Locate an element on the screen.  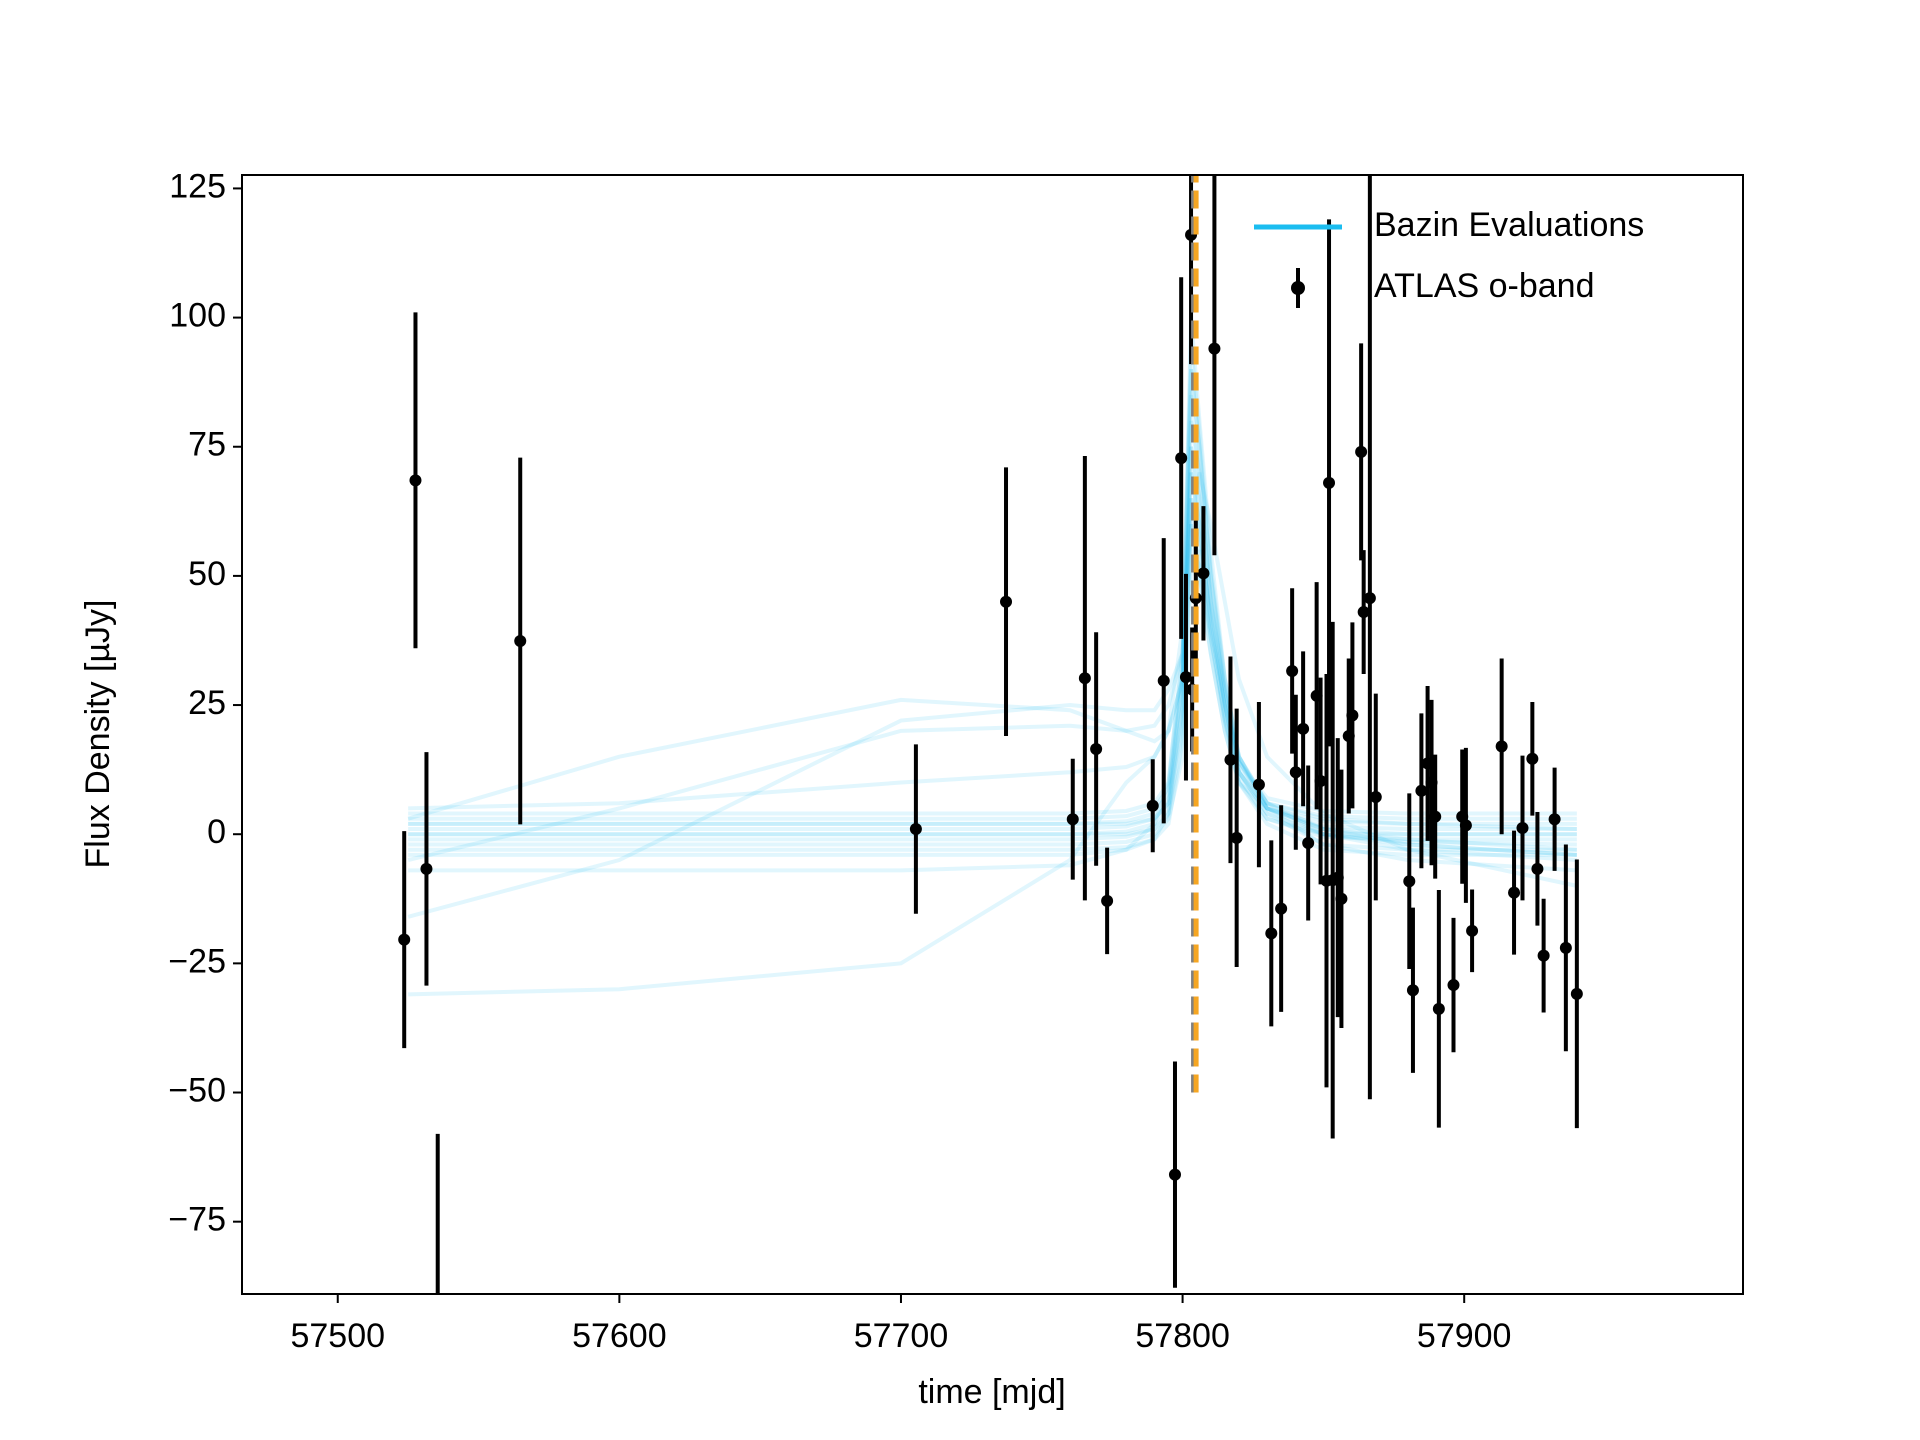
y-tick-label: 75 is located at coordinates (207, 445).